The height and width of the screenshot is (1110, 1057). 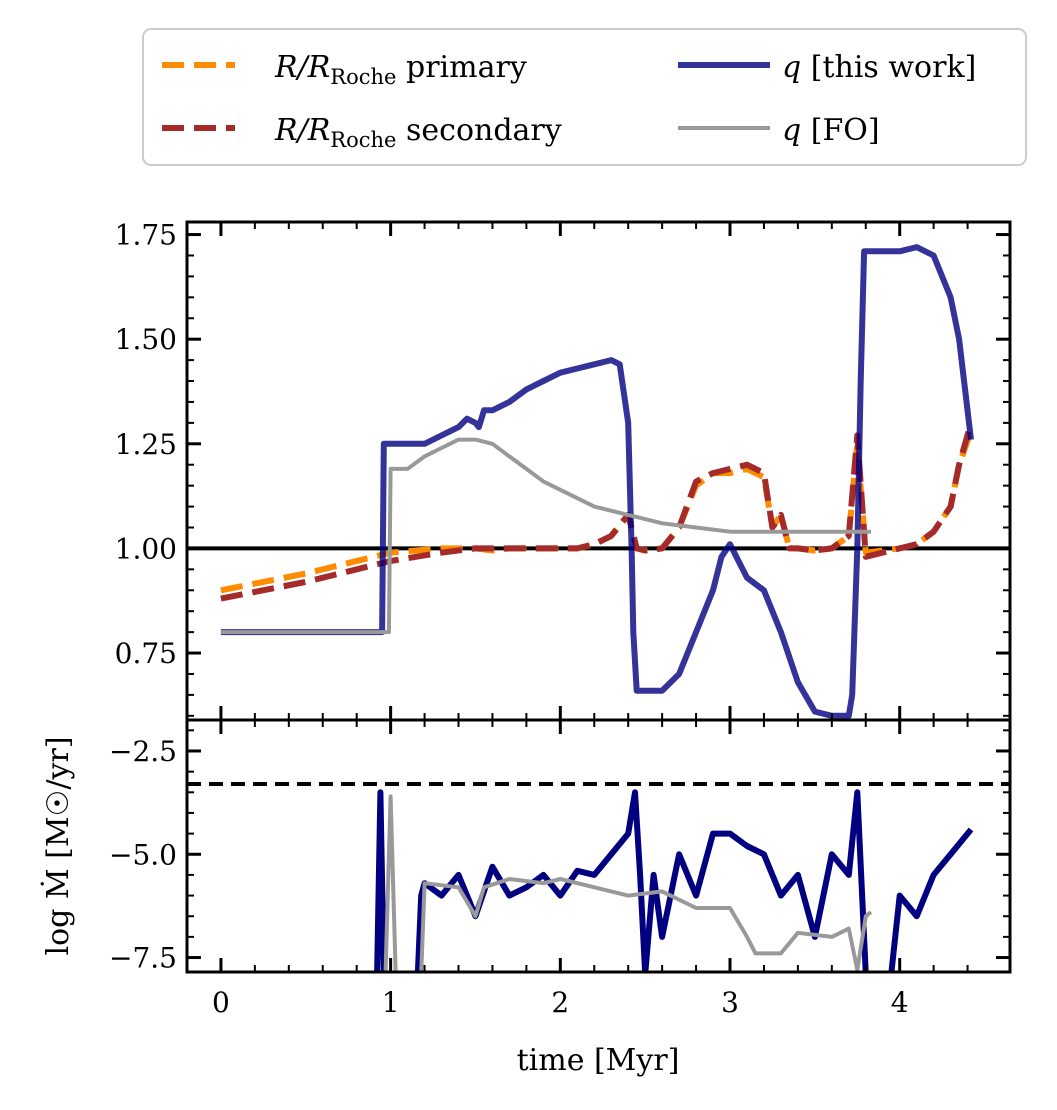 I want to click on legend-label-primary: R/RRoche primary, so click(x=400, y=69).